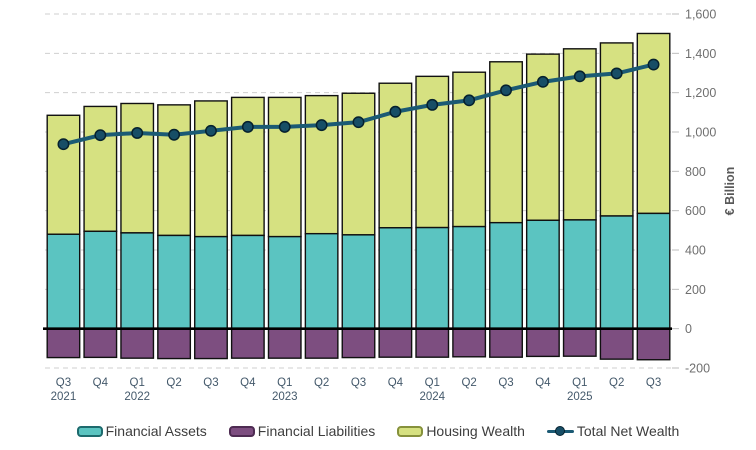  What do you see at coordinates (410, 431) in the screenshot?
I see `housing-wealth-swatch-icon` at bounding box center [410, 431].